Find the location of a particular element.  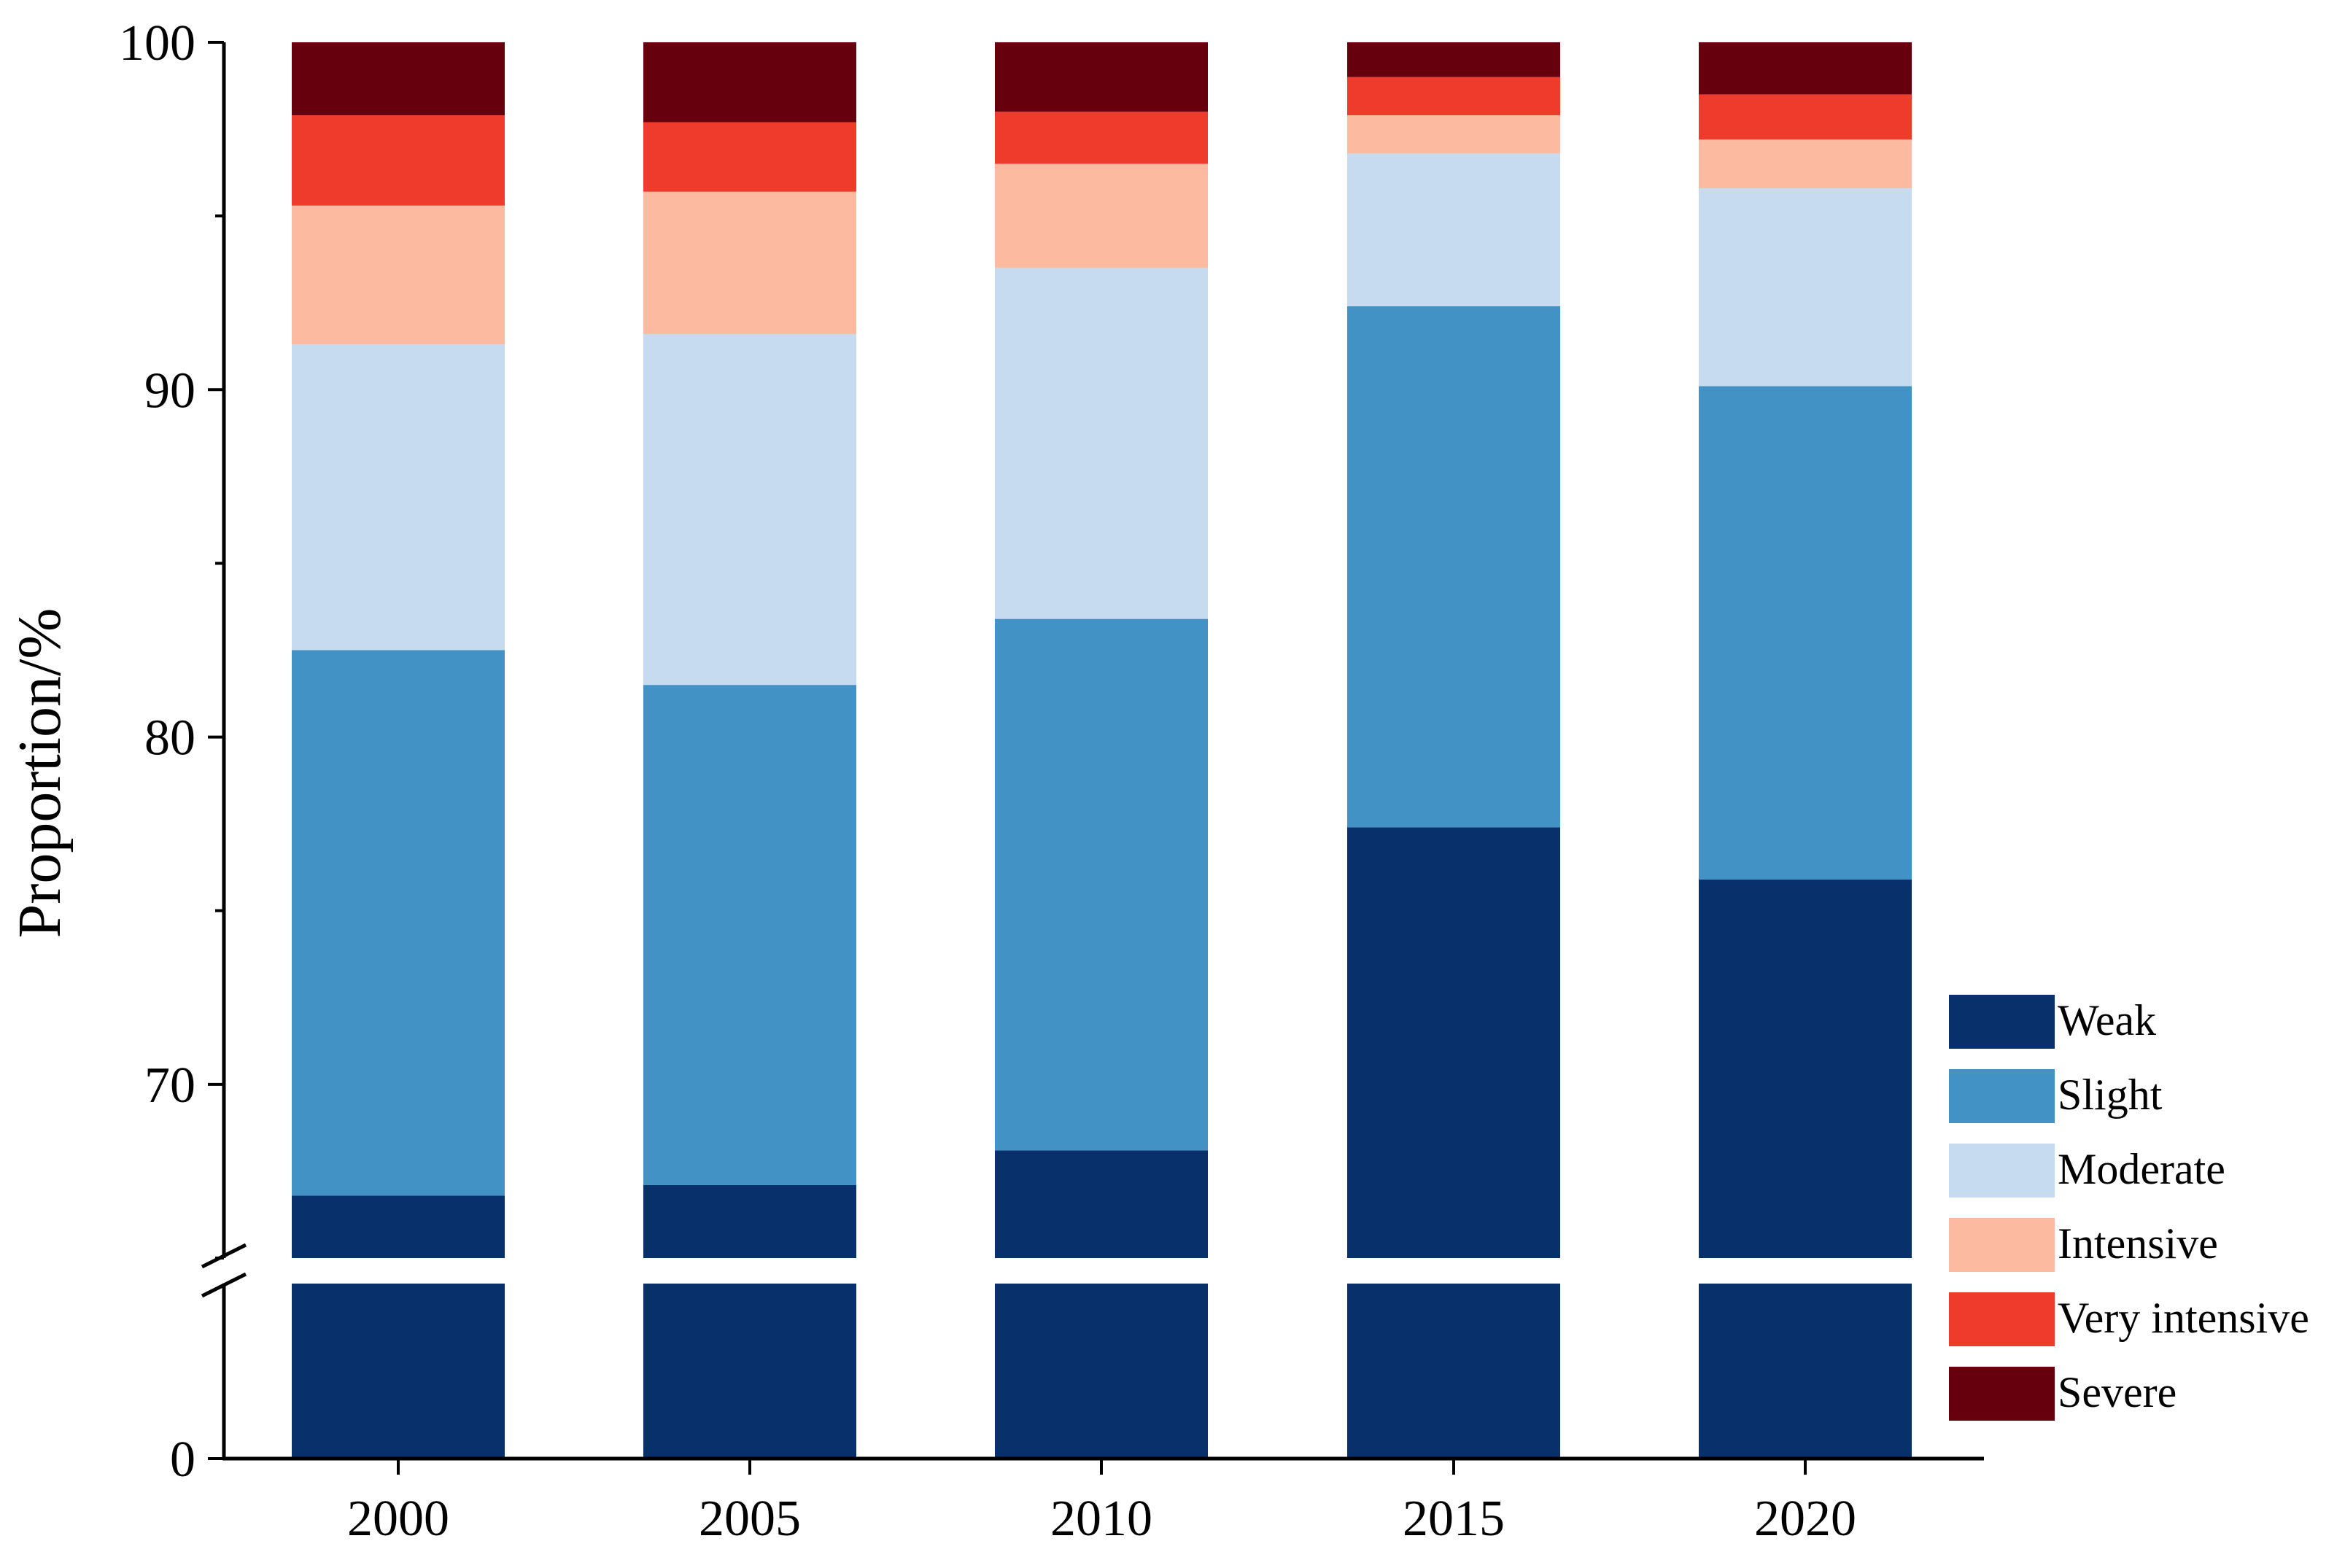

axis-break-mark-upper is located at coordinates (224, 1256).